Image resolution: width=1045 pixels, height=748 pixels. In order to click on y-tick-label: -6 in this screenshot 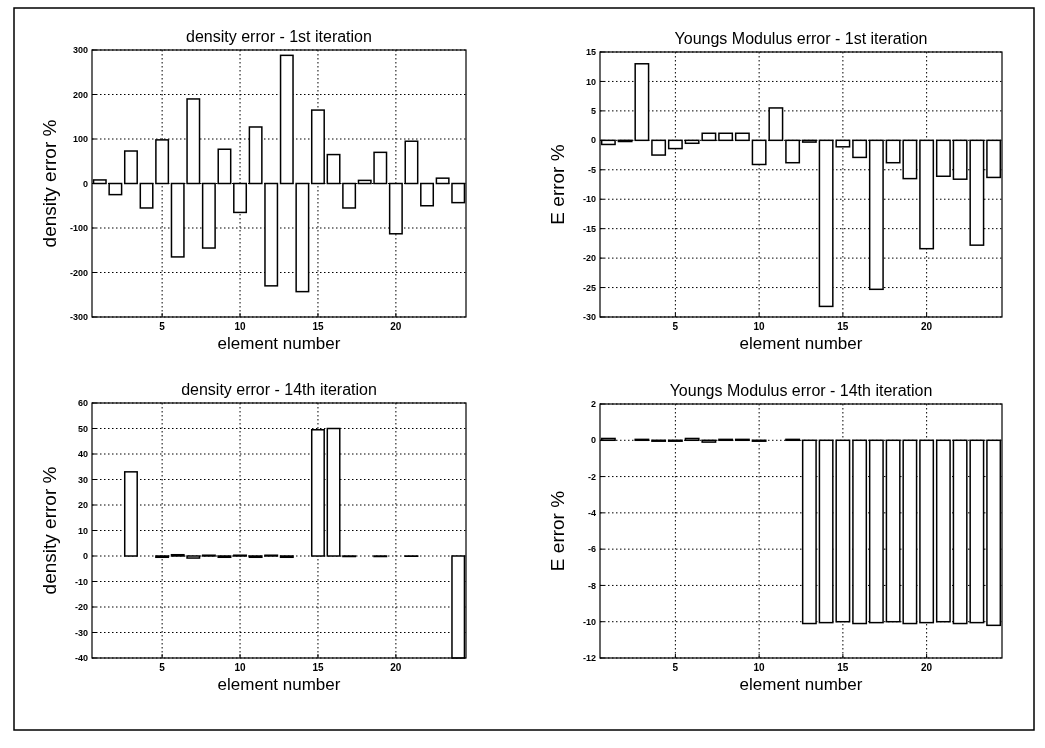, I will do `click(591, 549)`.